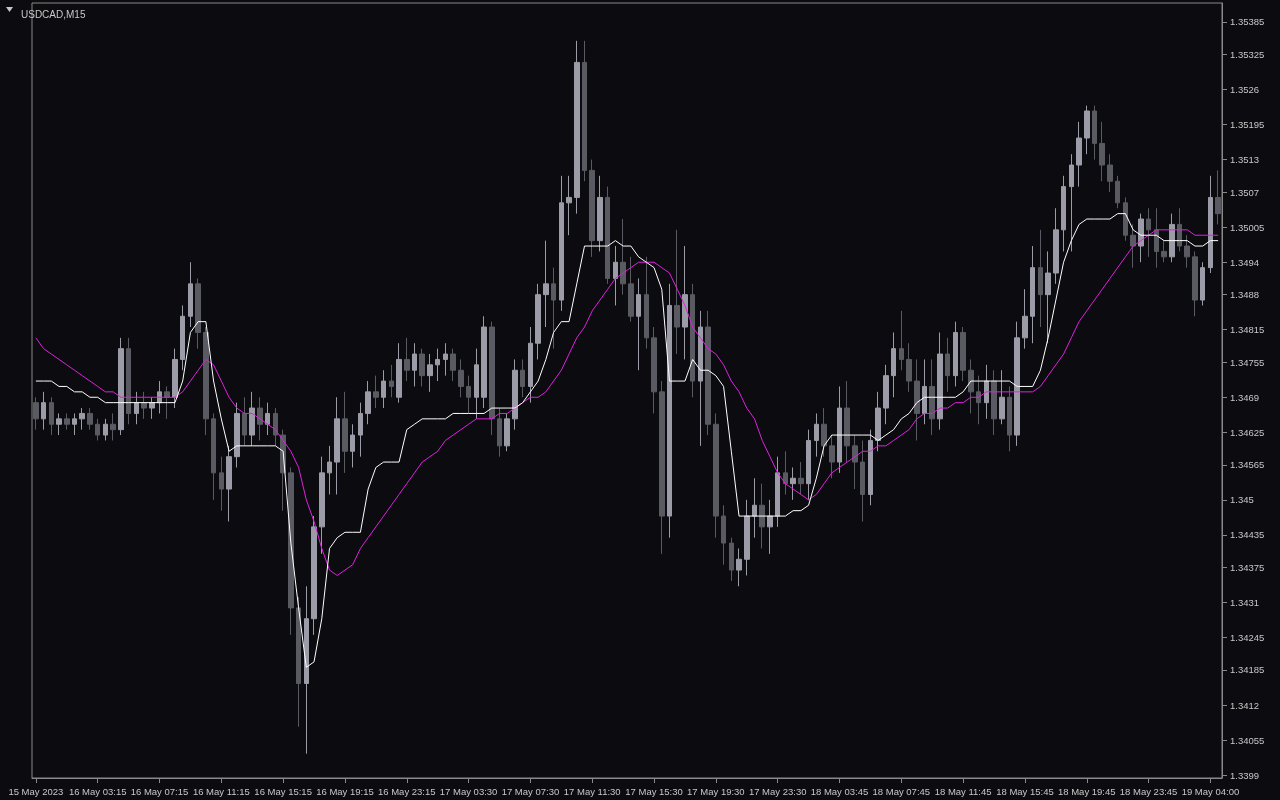 Image resolution: width=1280 pixels, height=800 pixels. I want to click on x-tick-label: 17 May 03:30, so click(468, 791).